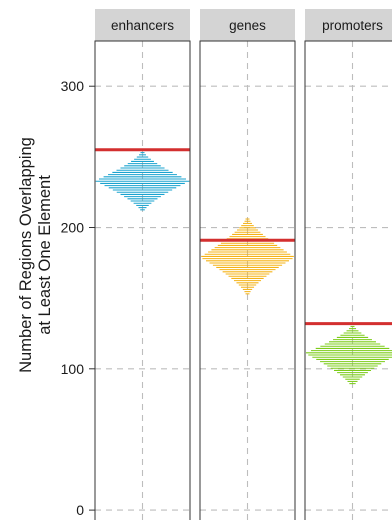 The width and height of the screenshot is (392, 520). I want to click on y-tick-label: 0, so click(80, 510).